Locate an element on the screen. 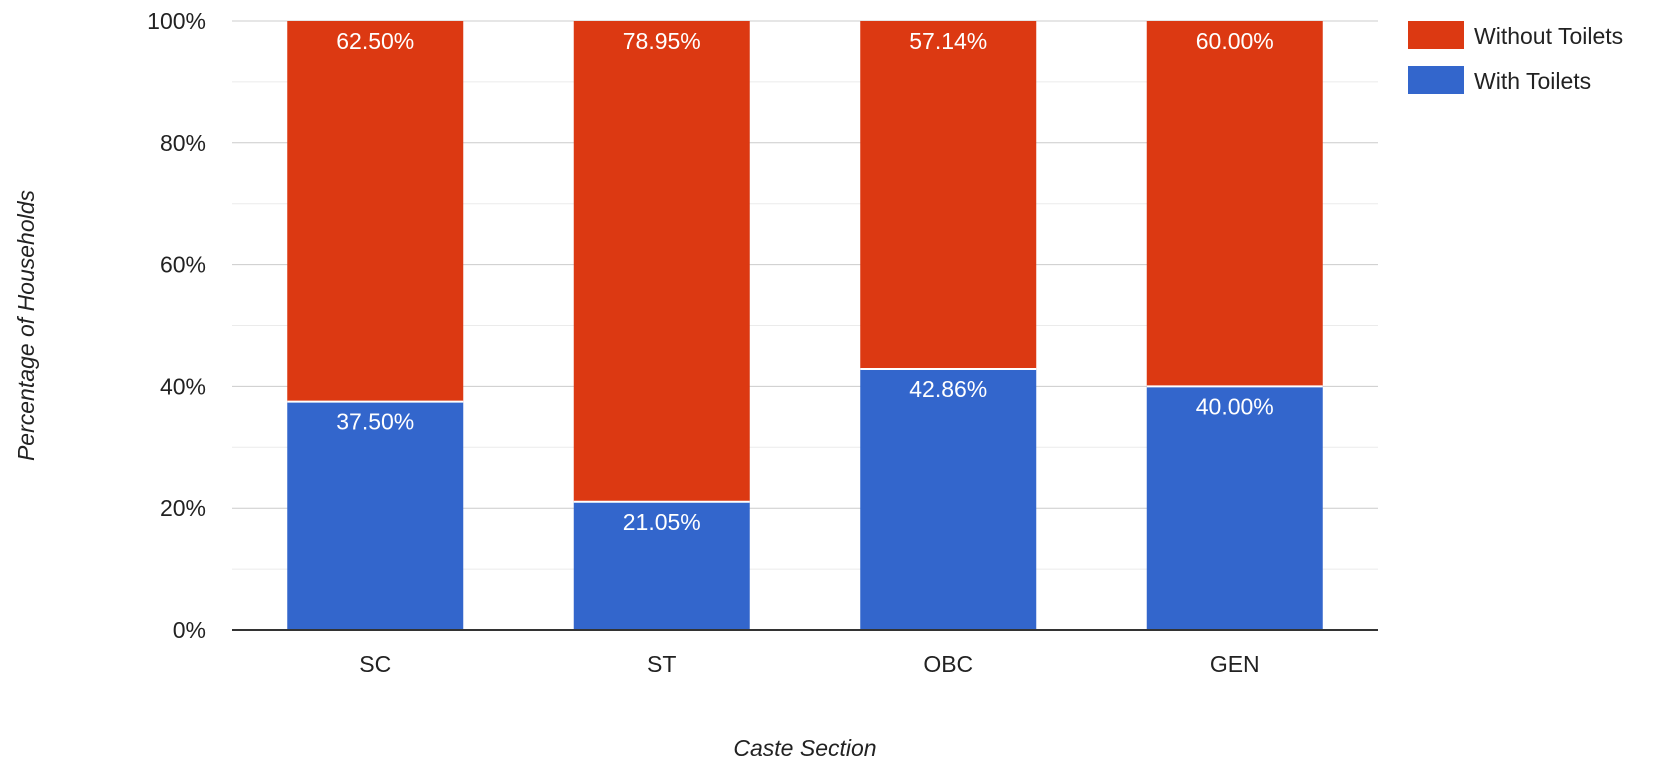 The width and height of the screenshot is (1674, 764). data-label: 42.86% is located at coordinates (948, 389).